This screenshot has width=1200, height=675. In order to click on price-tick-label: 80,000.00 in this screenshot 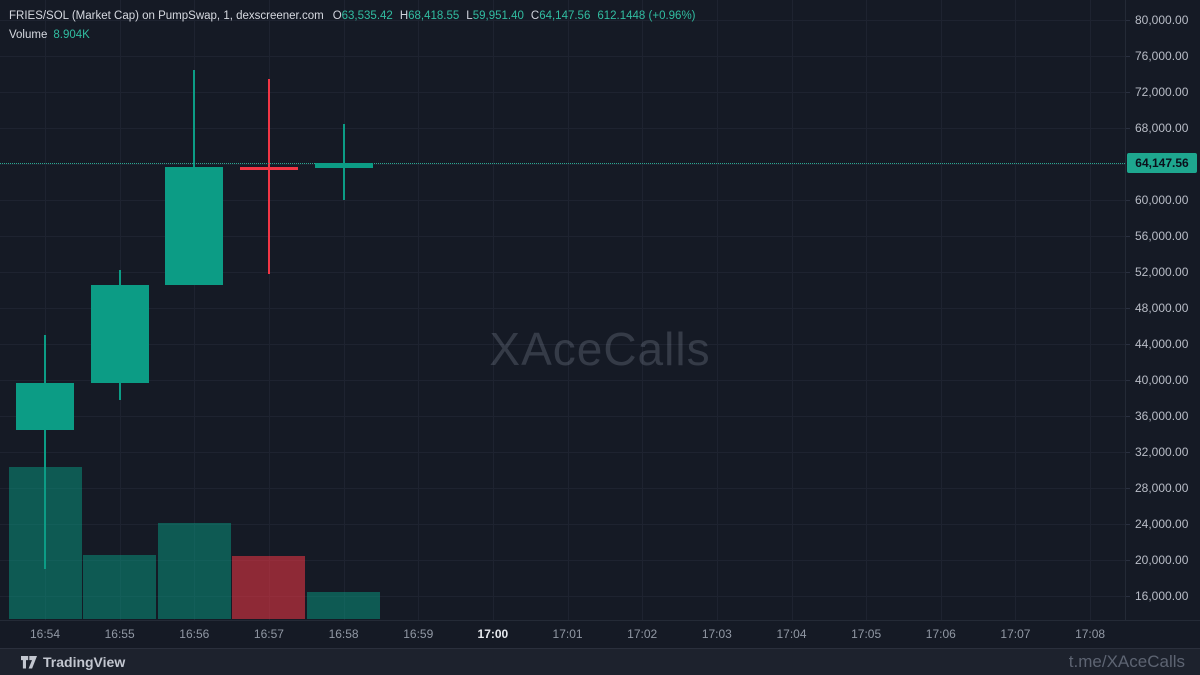, I will do `click(1157, 20)`.